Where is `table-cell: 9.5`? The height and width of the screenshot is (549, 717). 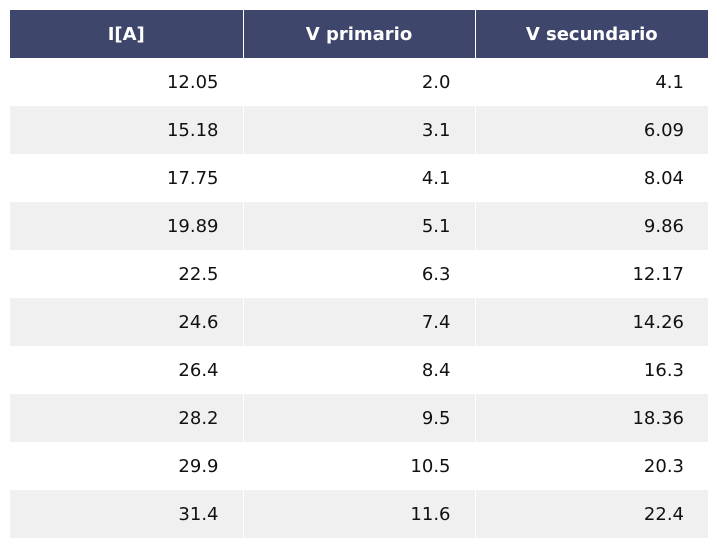
table-cell: 9.5 is located at coordinates (359, 418).